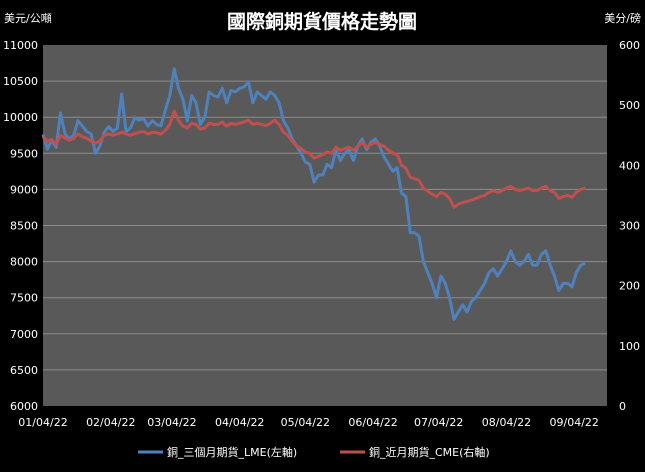 The height and width of the screenshot is (472, 645). Describe the element at coordinates (629, 346) in the screenshot. I see `right-tick-label: 100` at that location.